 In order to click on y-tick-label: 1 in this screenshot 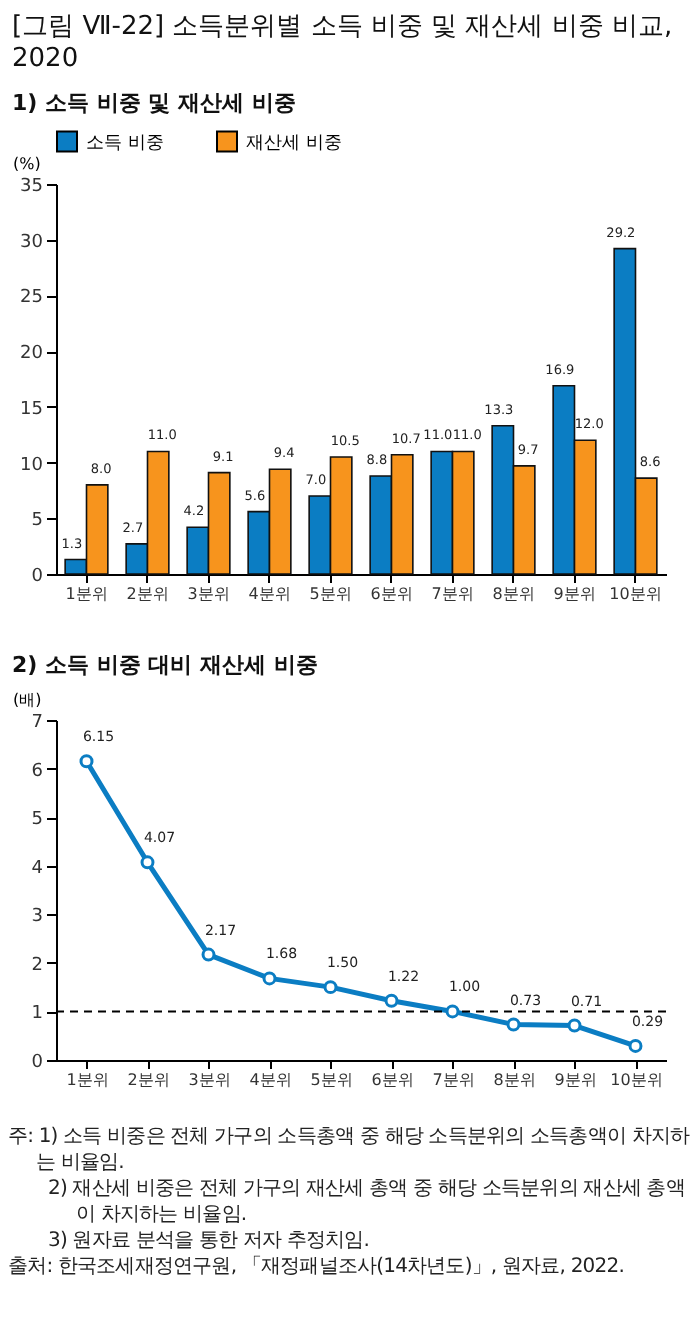, I will do `click(37, 1014)`.